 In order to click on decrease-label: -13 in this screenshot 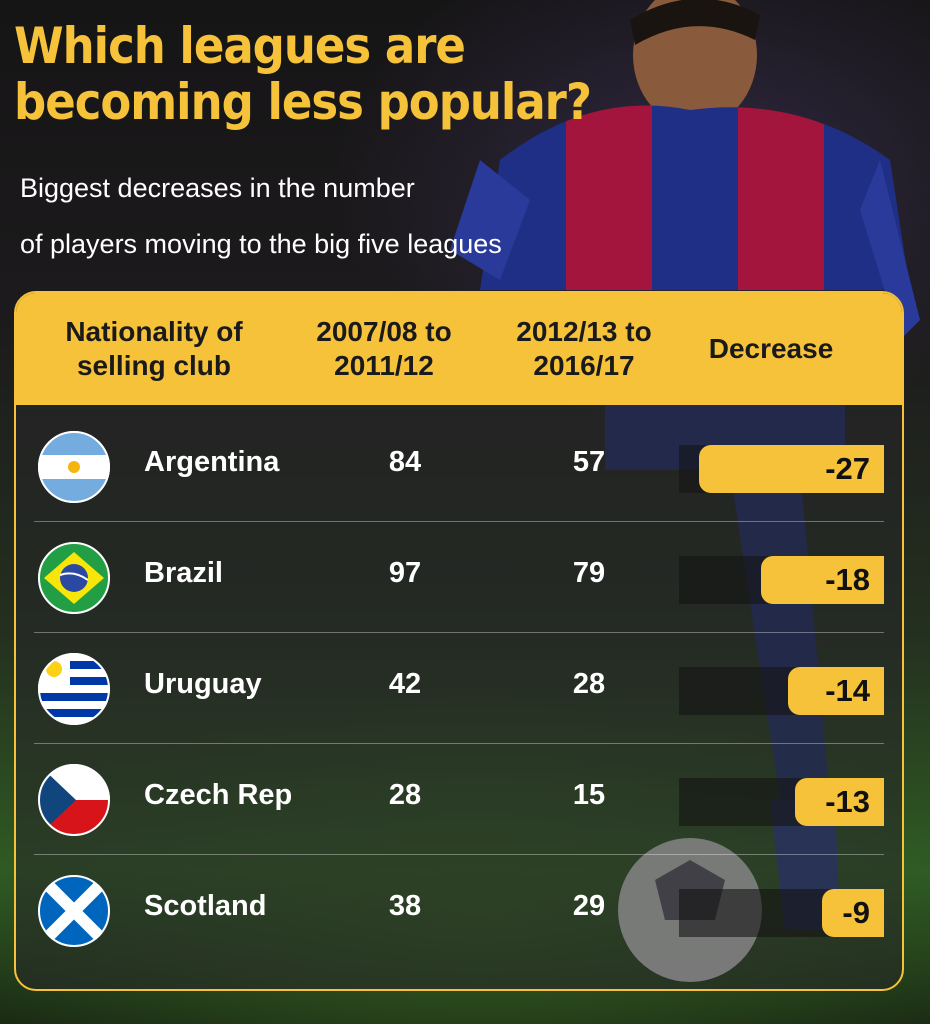, I will do `click(847, 801)`.